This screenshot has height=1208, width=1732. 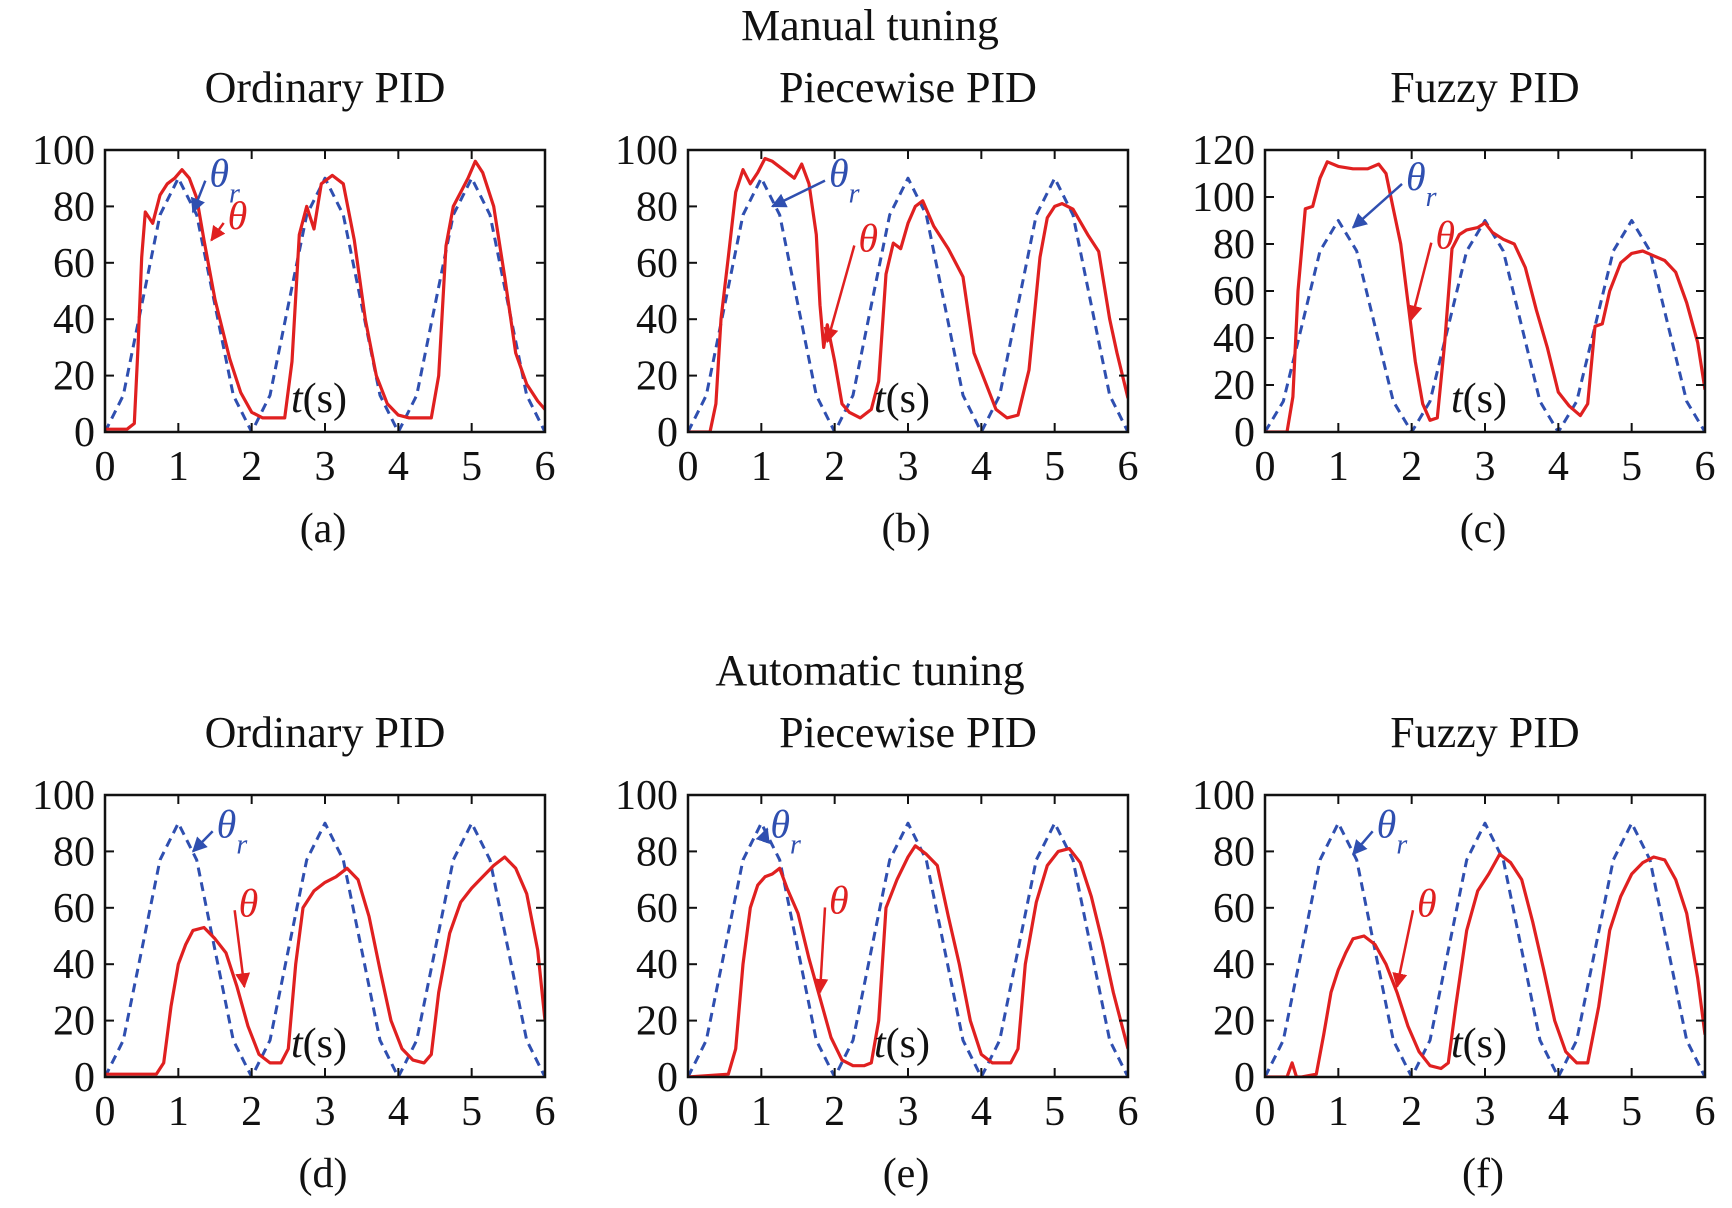 What do you see at coordinates (323, 529) in the screenshot?
I see `panel-caption: (a)` at bounding box center [323, 529].